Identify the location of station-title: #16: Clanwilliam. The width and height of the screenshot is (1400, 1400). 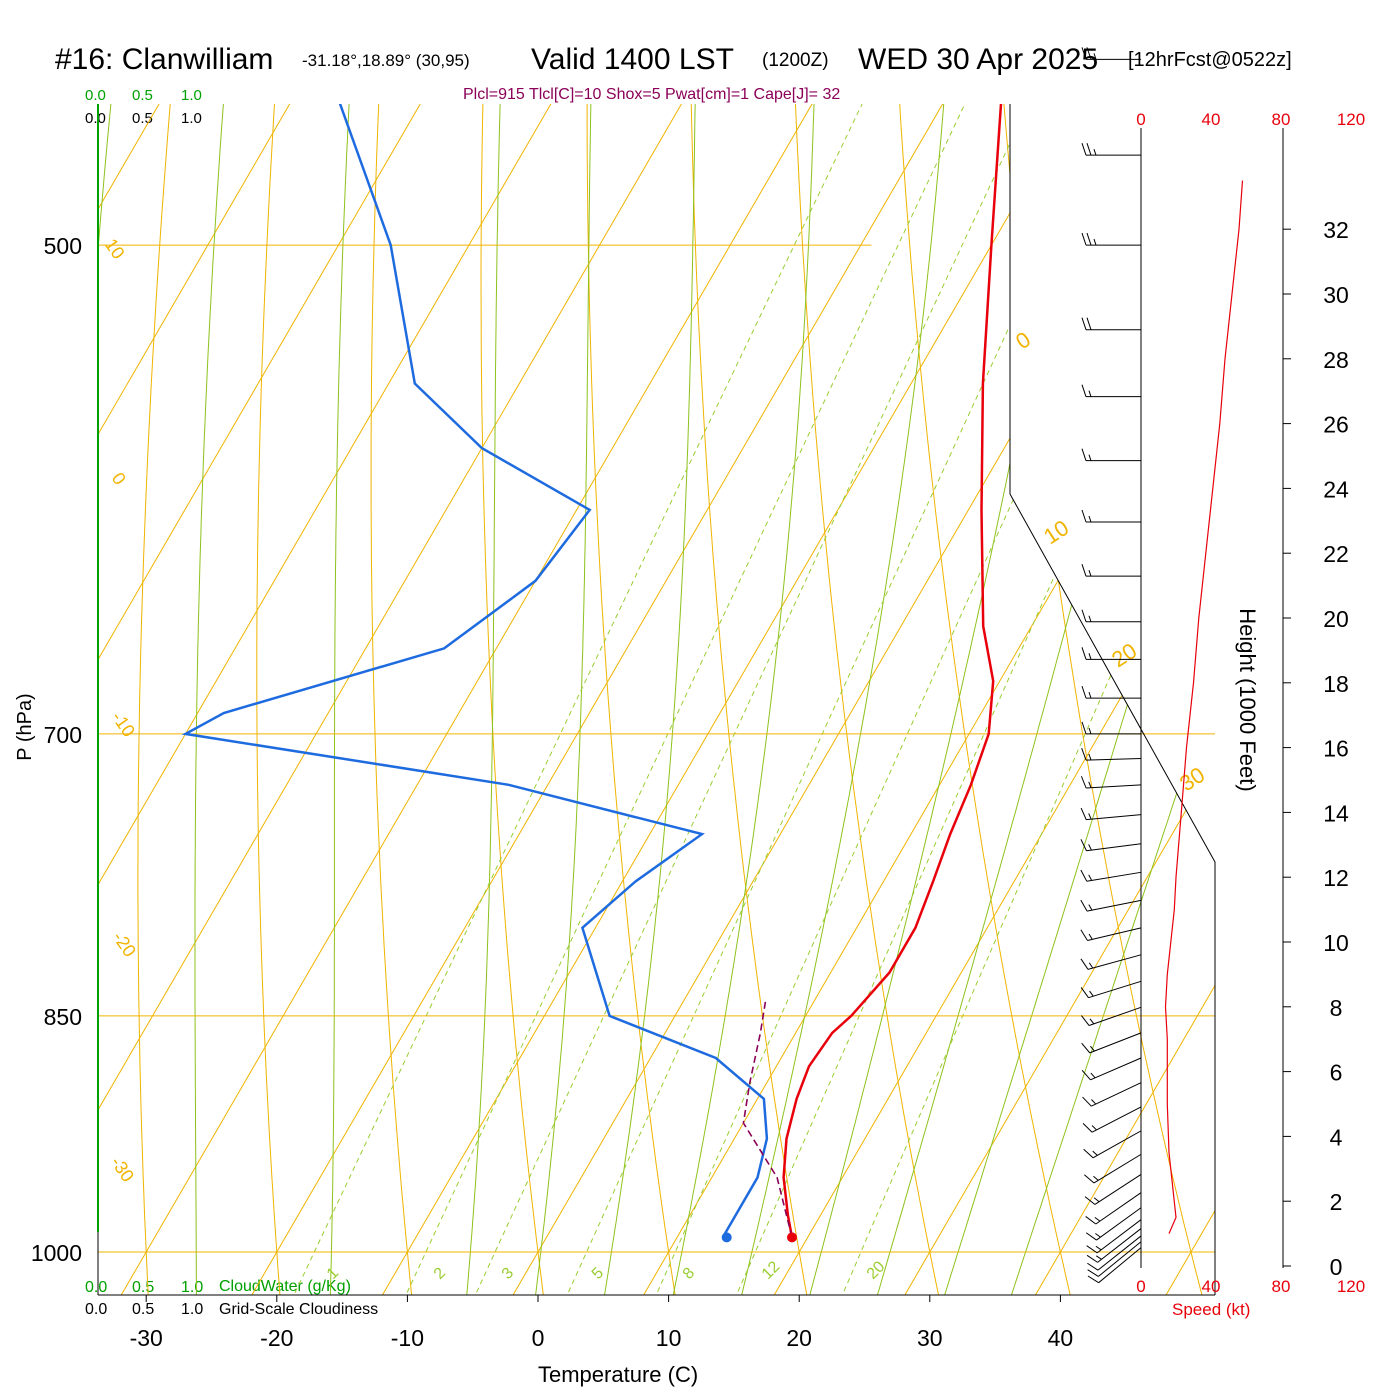
(164, 59).